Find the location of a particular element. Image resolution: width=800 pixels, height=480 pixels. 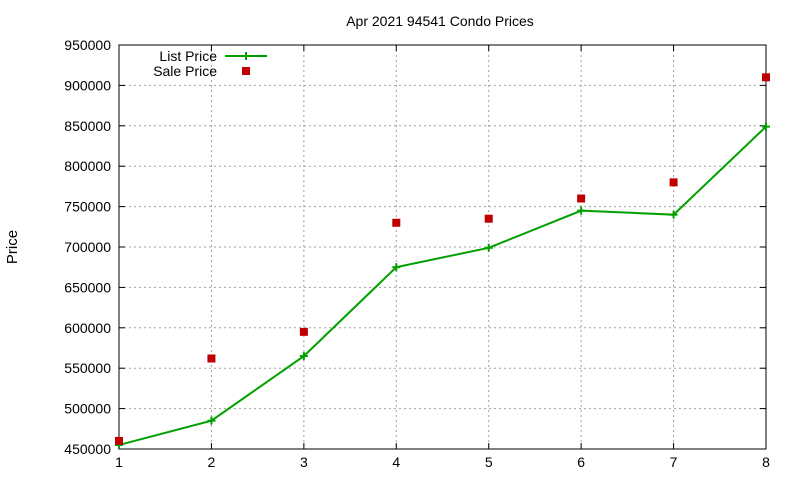

y-axis-title: Price is located at coordinates (12, 247).